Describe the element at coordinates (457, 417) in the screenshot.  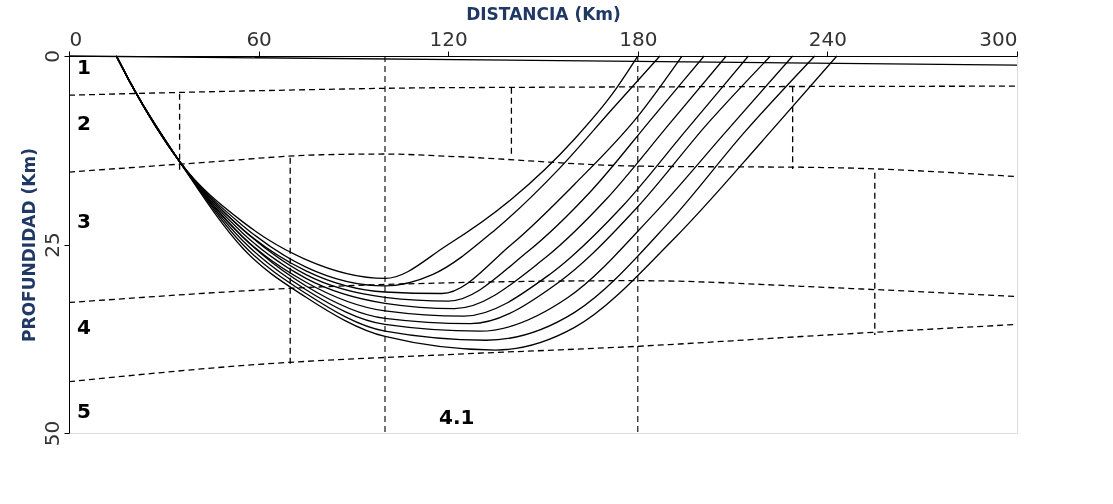
I see `annotation: 4.1` at that location.